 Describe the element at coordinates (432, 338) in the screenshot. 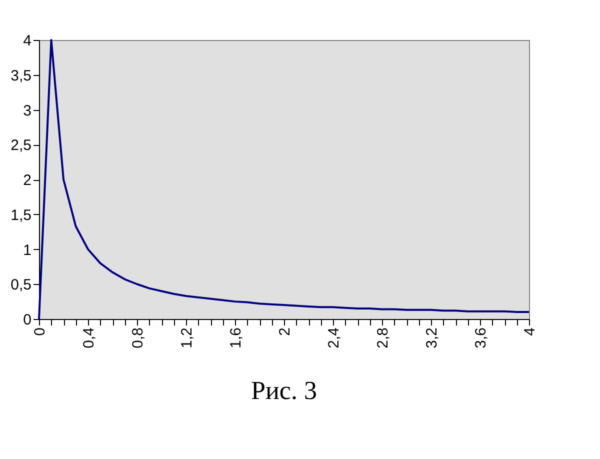

I see `x-tick-label: 3,2` at that location.